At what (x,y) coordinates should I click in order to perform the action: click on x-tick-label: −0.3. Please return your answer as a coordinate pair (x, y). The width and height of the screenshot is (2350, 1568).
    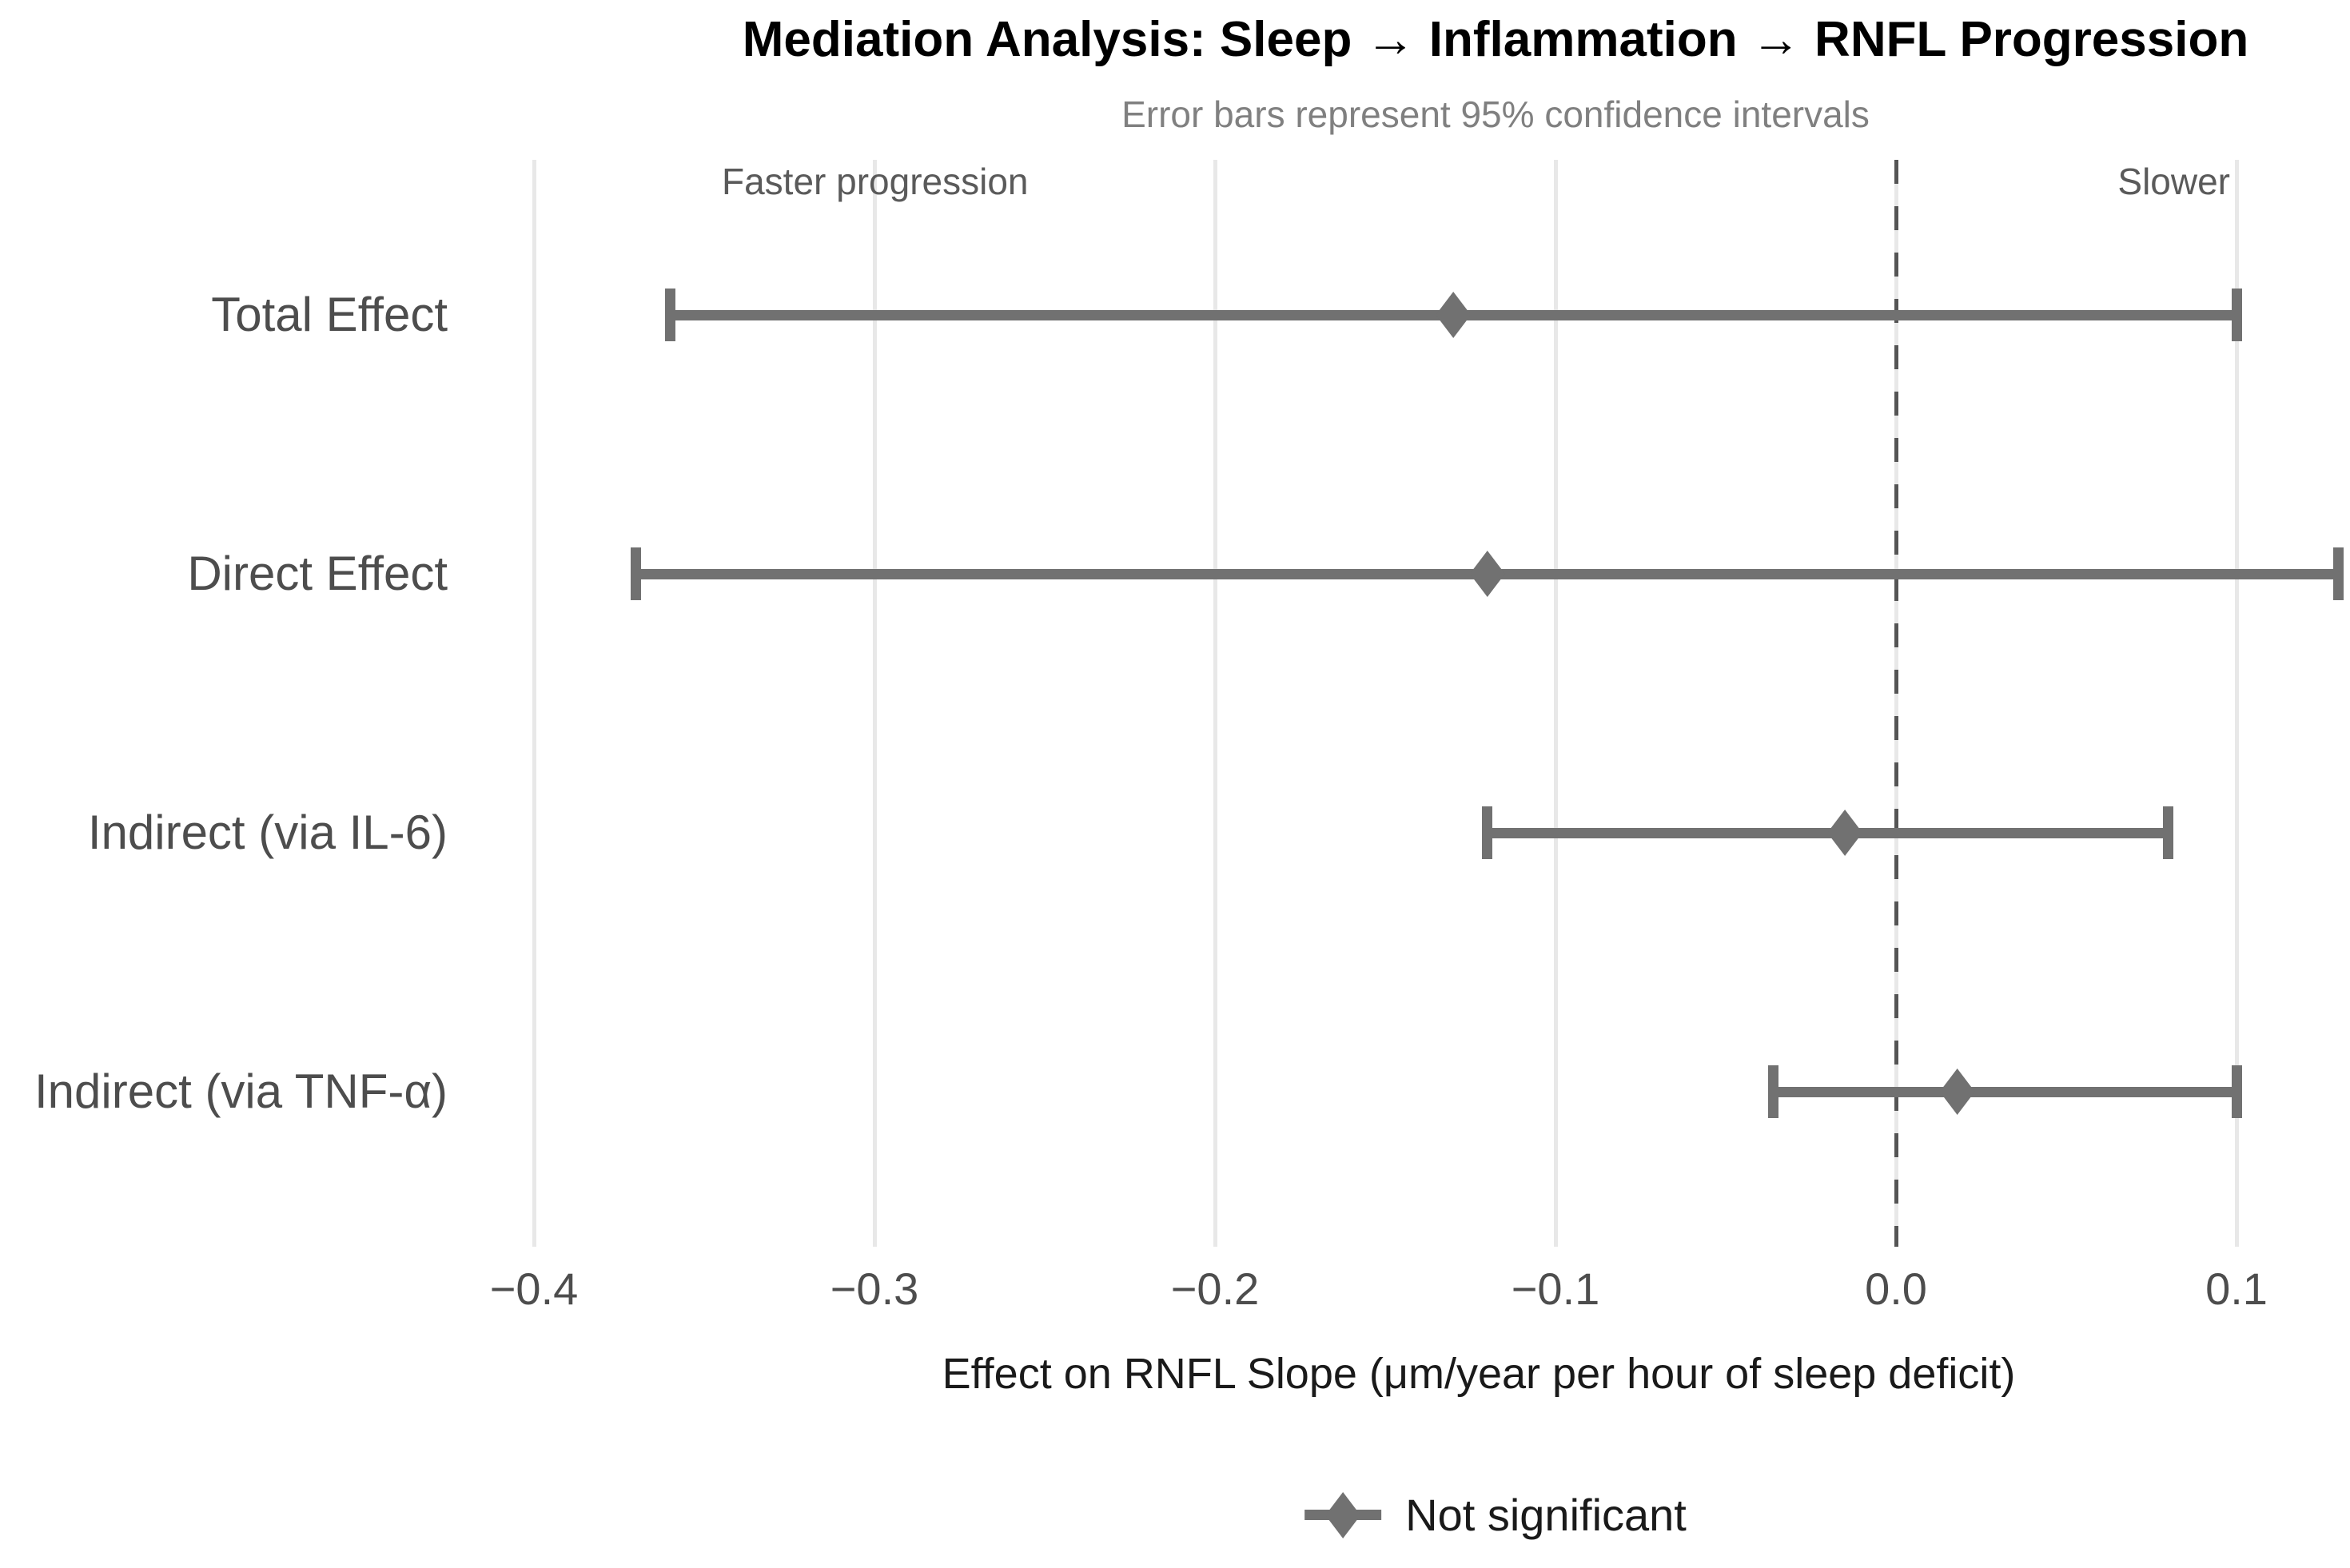
    Looking at the image, I should click on (874, 1289).